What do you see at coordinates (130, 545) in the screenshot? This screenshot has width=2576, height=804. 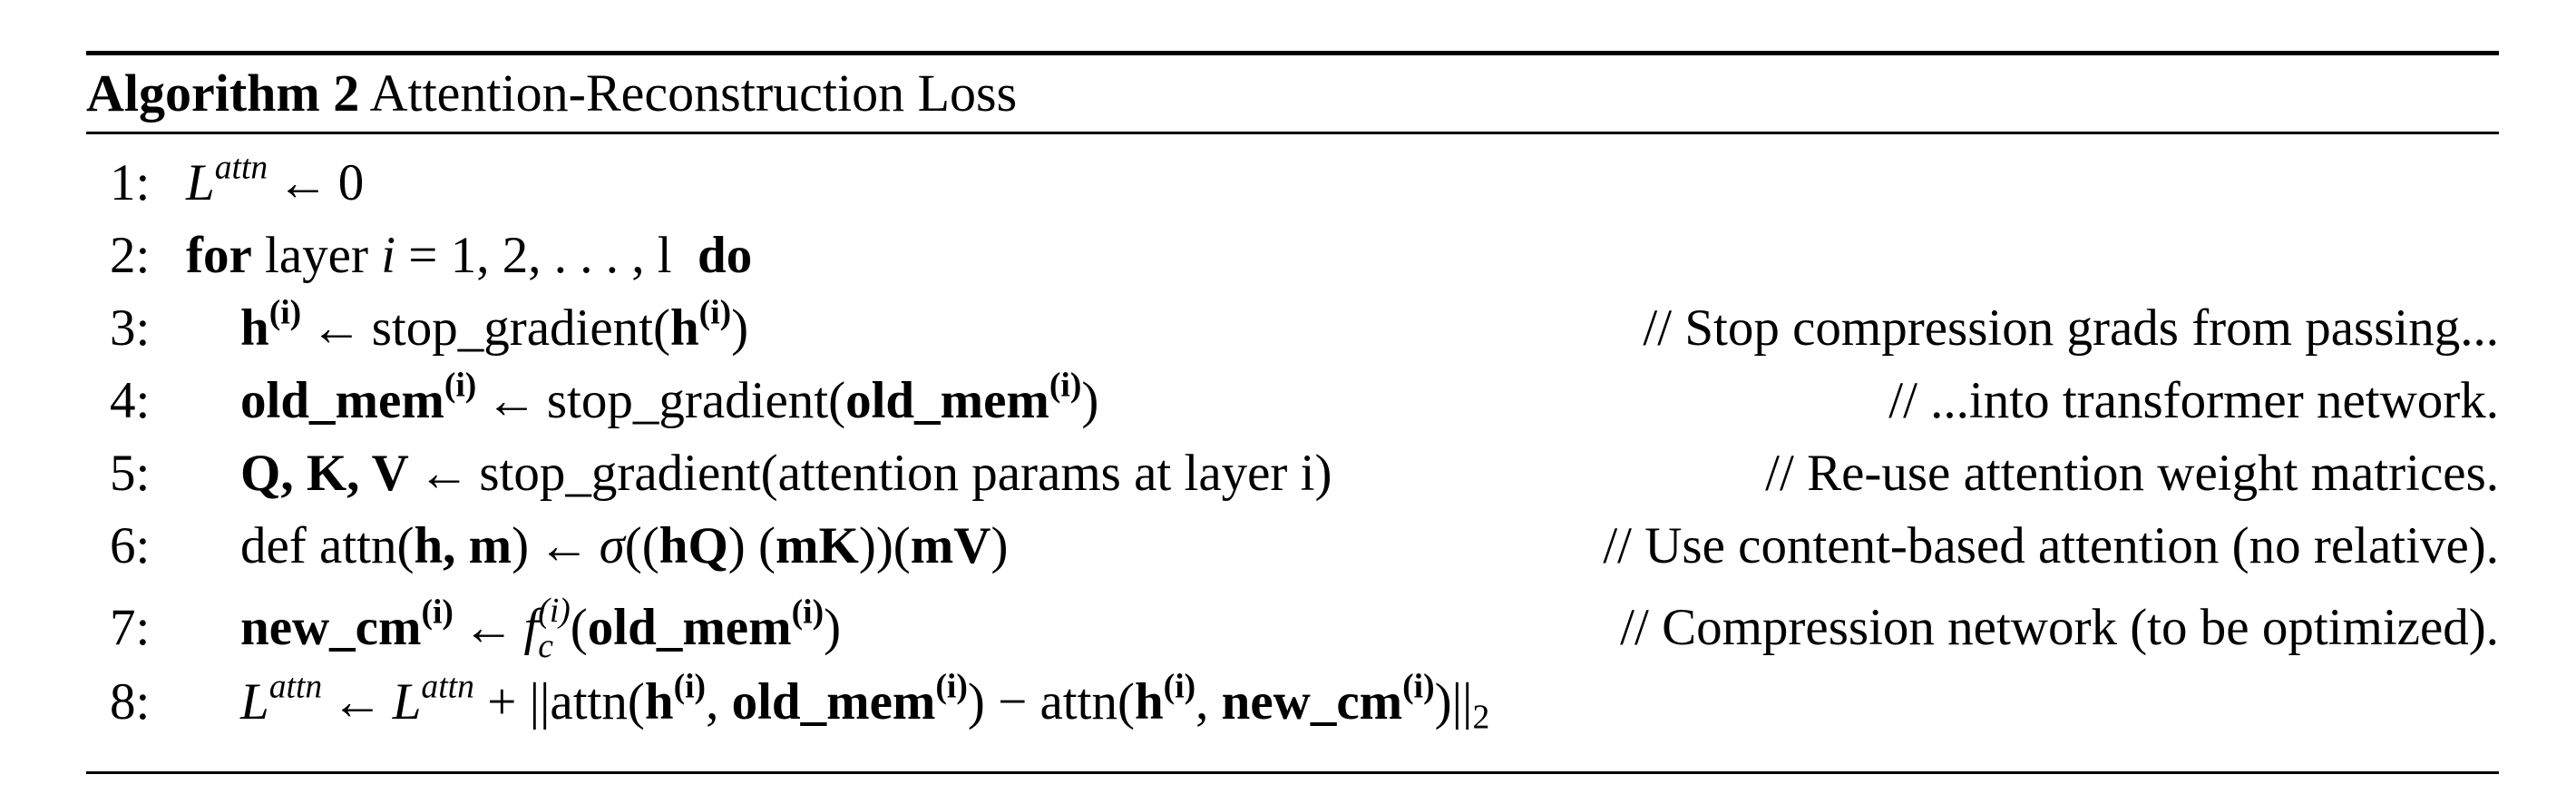 I see `line-number: 6:` at bounding box center [130, 545].